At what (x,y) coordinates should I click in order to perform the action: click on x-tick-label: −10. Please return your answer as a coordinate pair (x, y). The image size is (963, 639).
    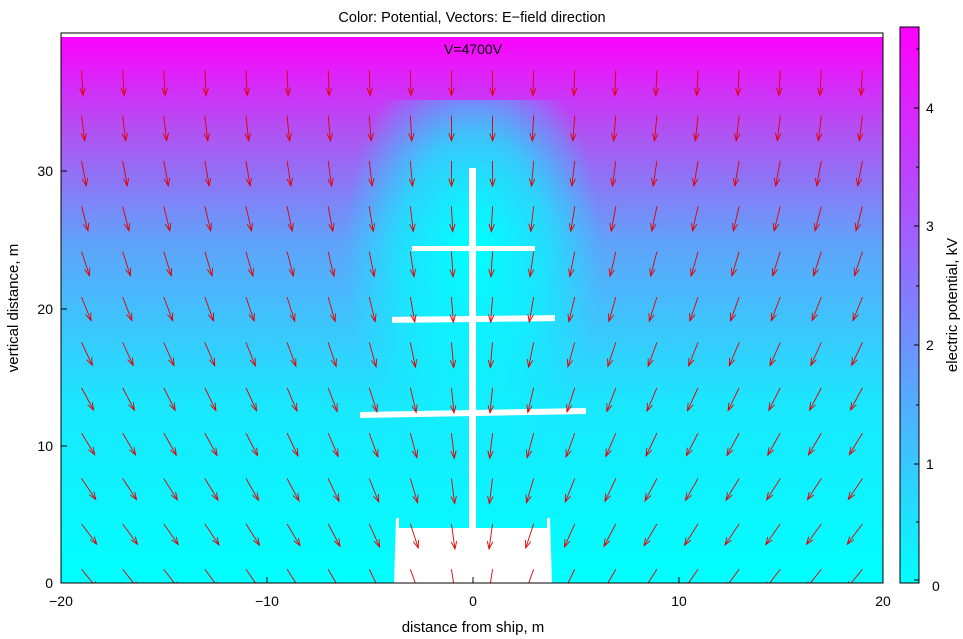
    Looking at the image, I should click on (267, 601).